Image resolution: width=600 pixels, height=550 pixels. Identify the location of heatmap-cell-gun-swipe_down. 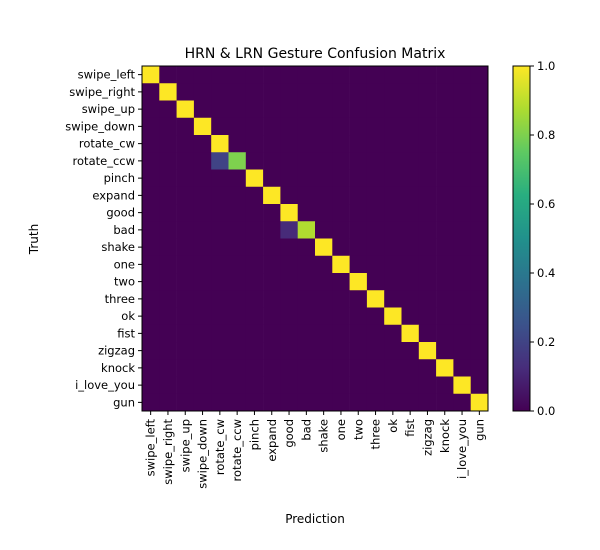
(202, 402).